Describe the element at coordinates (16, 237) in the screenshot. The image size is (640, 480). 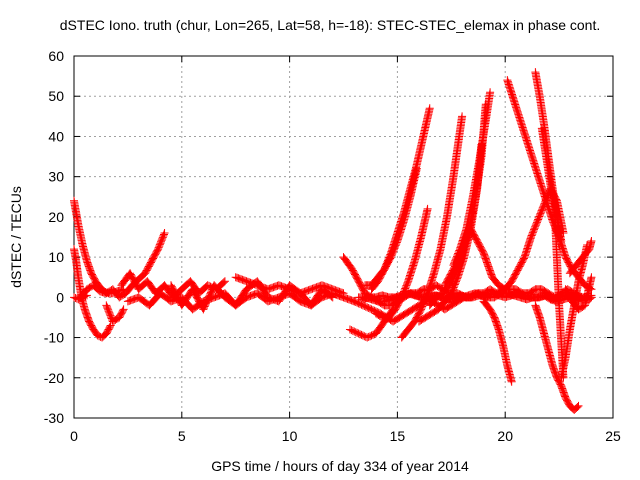
I see `y-axis-label: dSTEC / TECUs` at that location.